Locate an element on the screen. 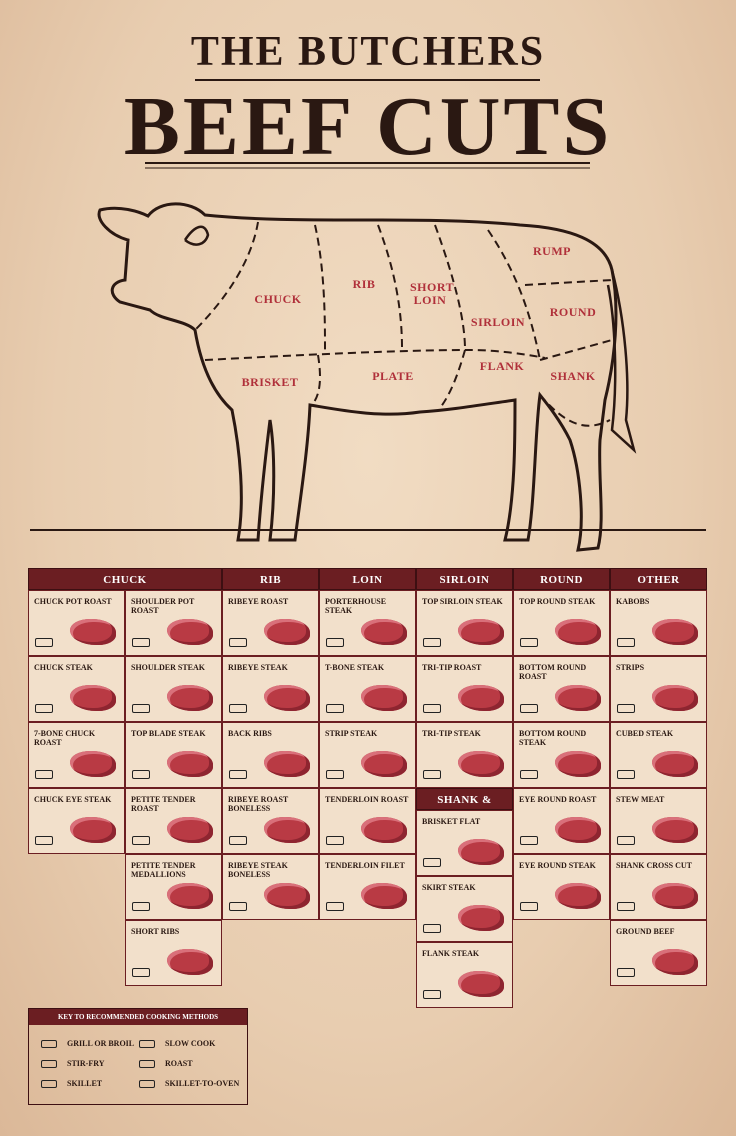 The image size is (736, 1136). region-label: SIRLOIN is located at coordinates (498, 322).